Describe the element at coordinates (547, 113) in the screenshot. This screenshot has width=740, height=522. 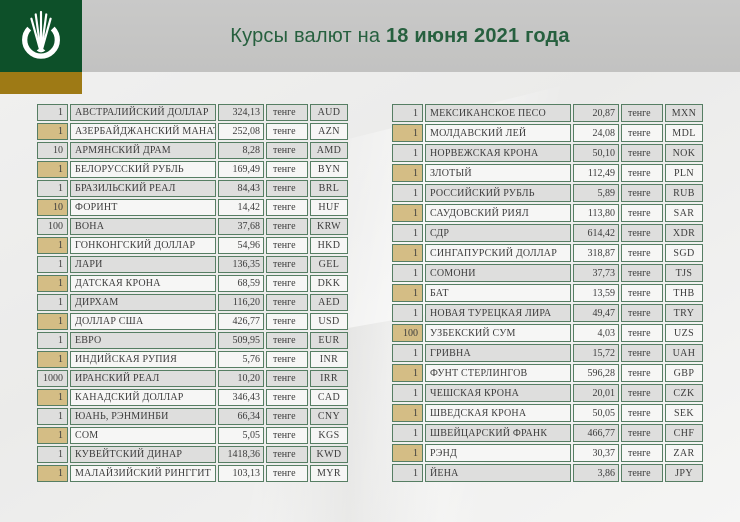
I see `table-row: 1 МЕКСИКАНСКОЕ ПЕСО 20,87 тенге MXN` at that location.